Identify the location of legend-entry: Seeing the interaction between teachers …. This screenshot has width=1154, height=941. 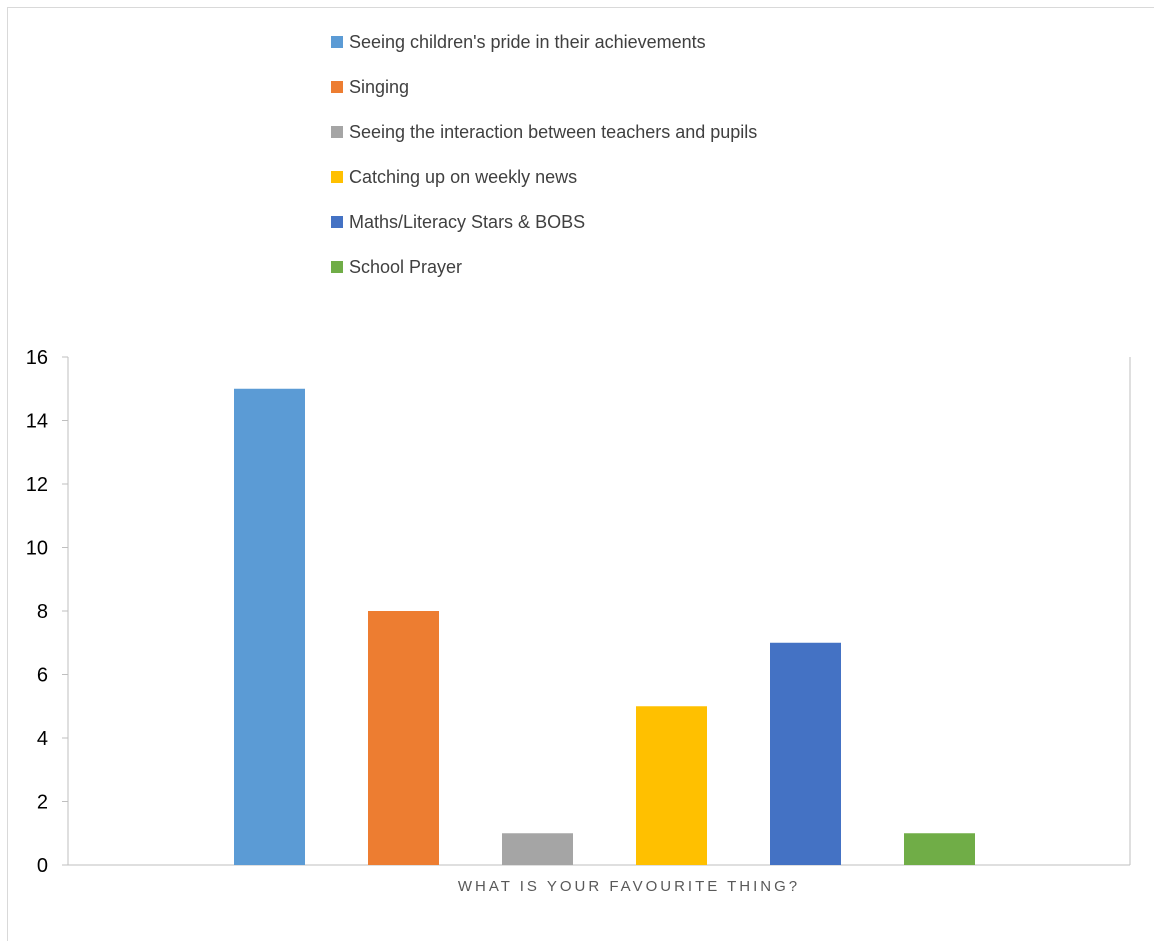
(544, 132).